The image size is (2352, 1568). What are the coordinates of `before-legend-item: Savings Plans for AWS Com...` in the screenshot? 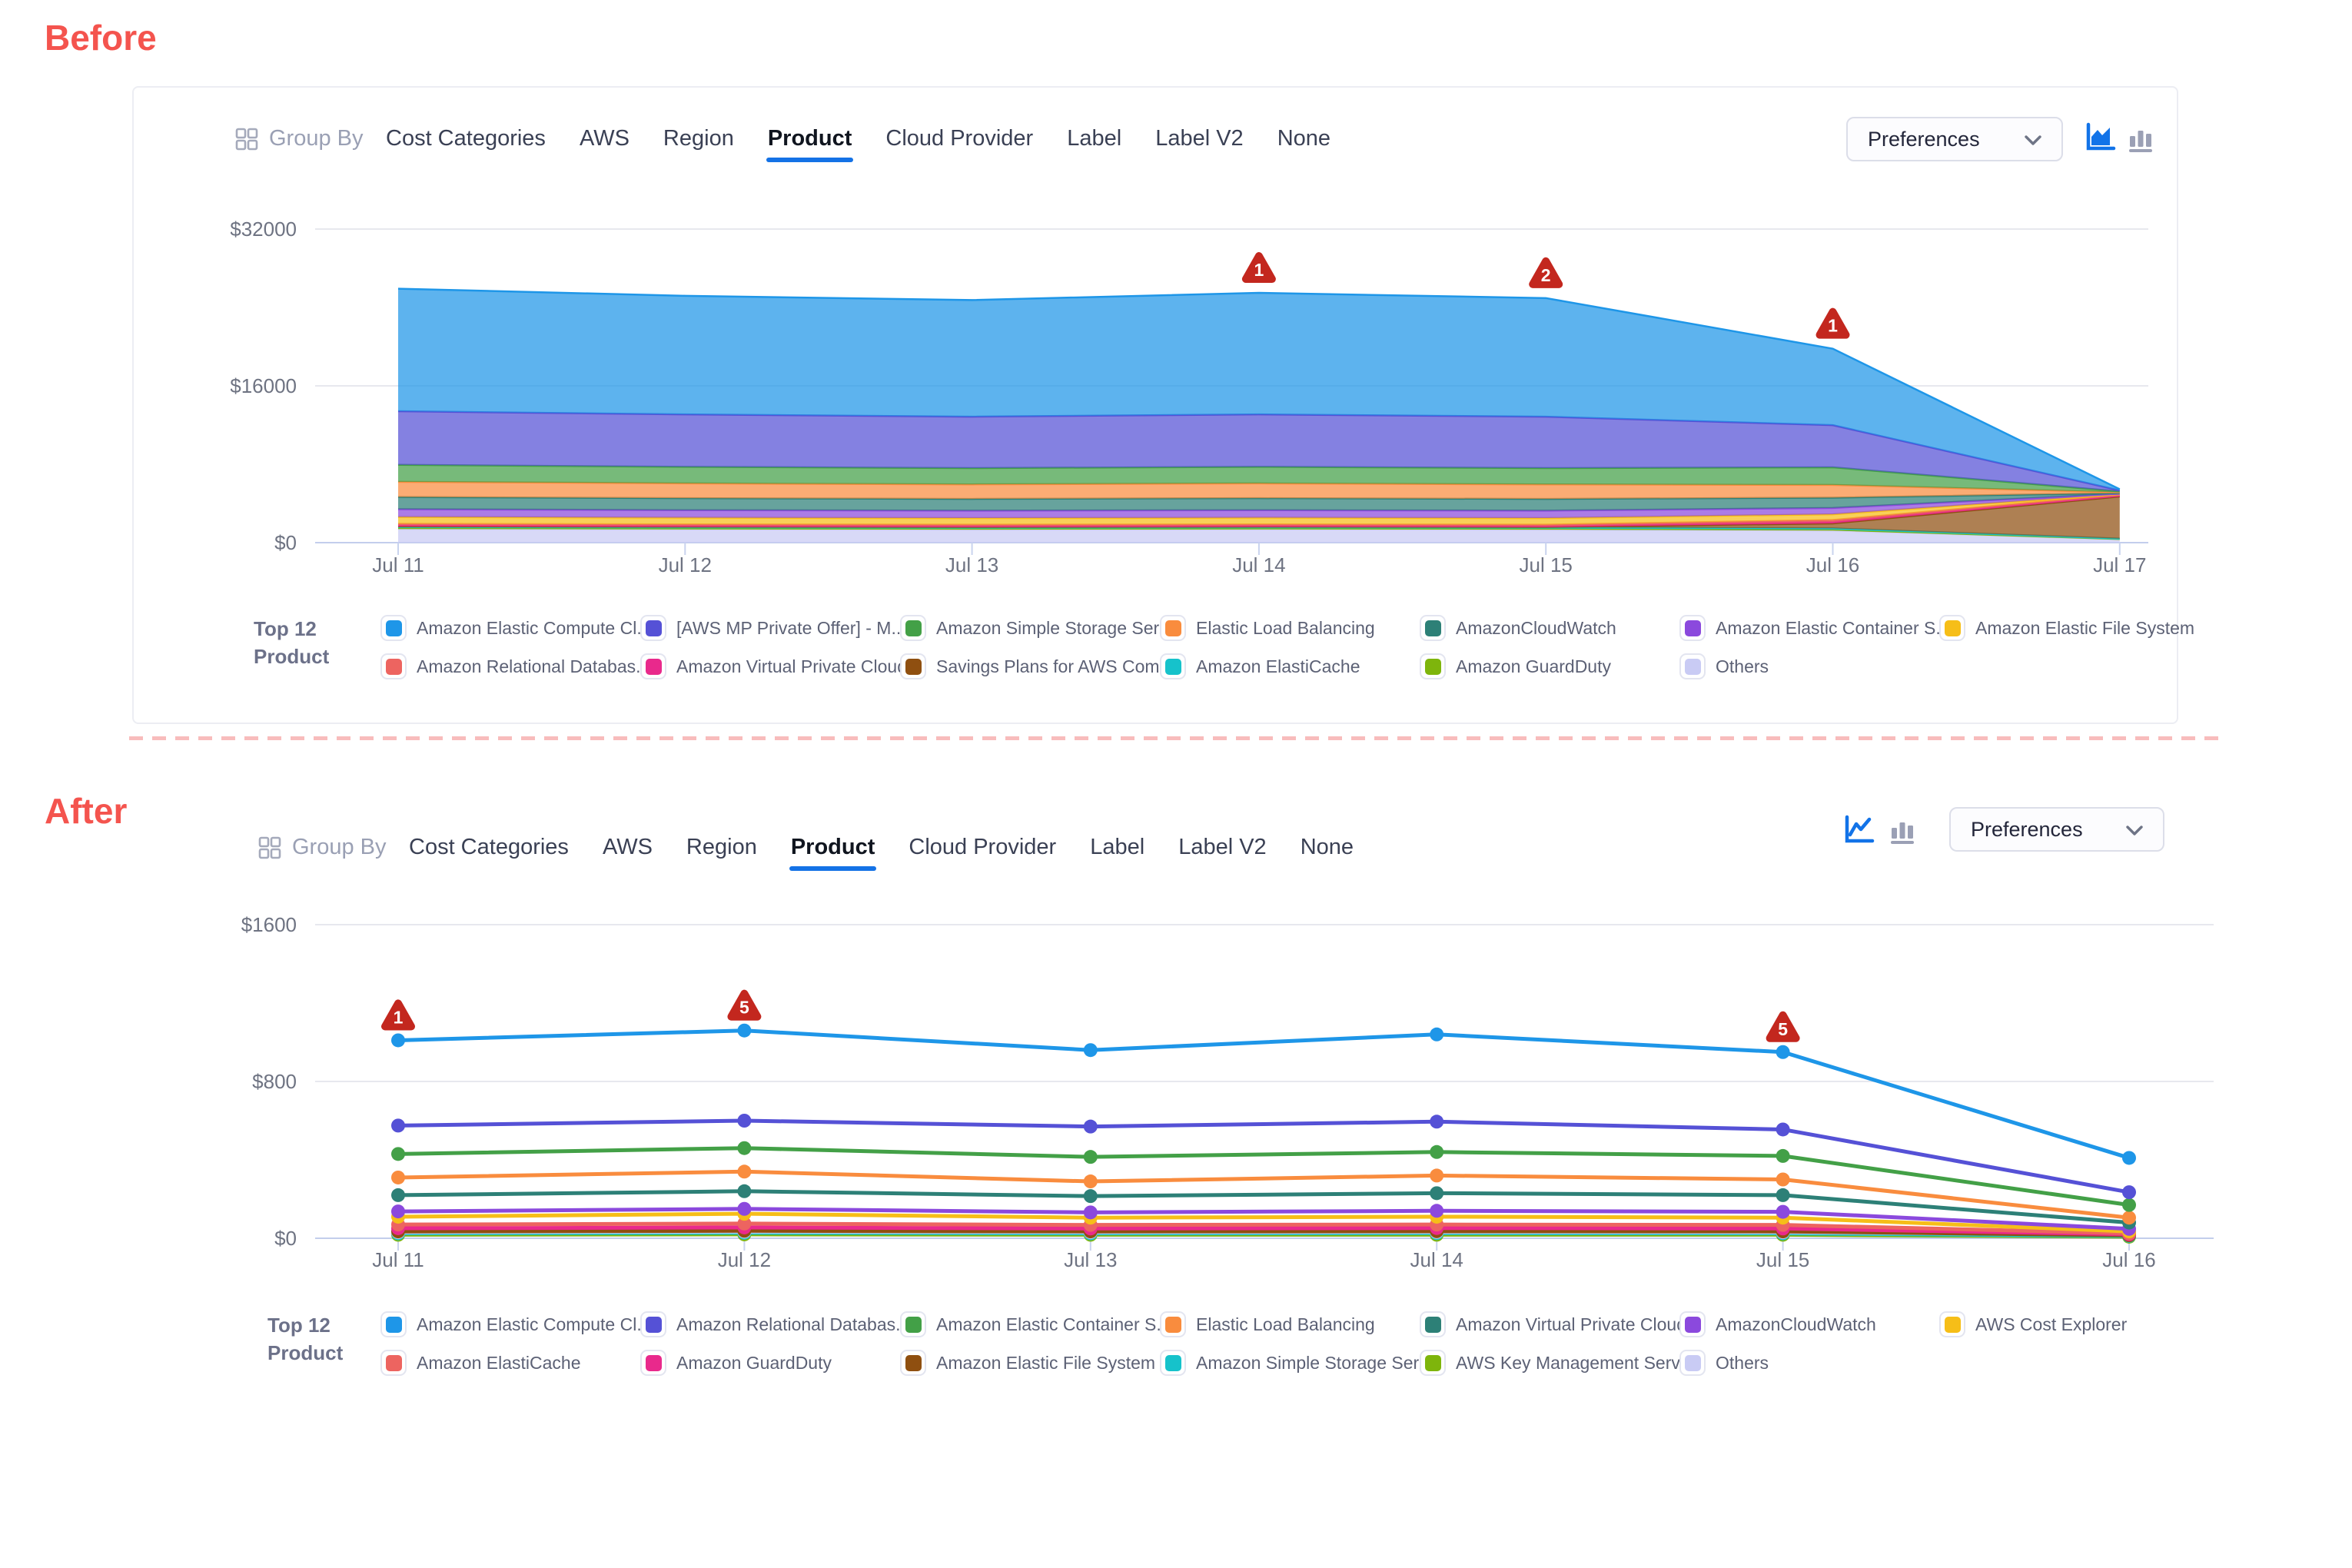 It's located at (1037, 666).